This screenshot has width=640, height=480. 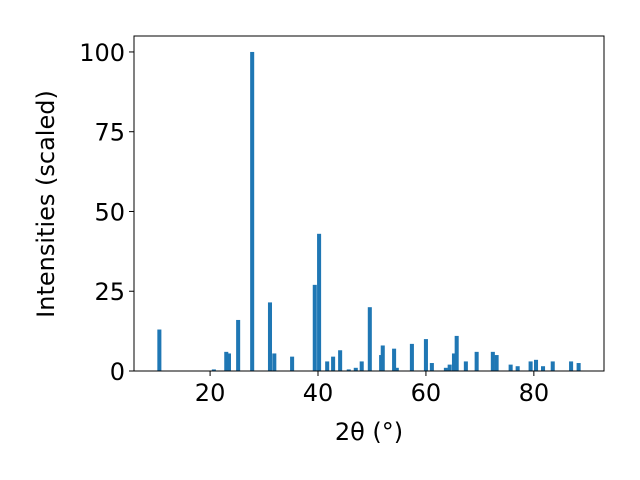 What do you see at coordinates (109, 212) in the screenshot?
I see `y-tick-label: 50` at bounding box center [109, 212].